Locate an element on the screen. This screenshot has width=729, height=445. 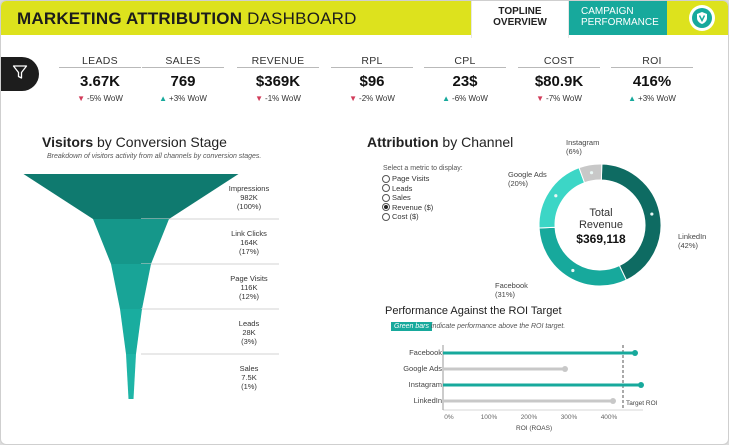
kpi-value: 3.67K is located at coordinates (100, 81).